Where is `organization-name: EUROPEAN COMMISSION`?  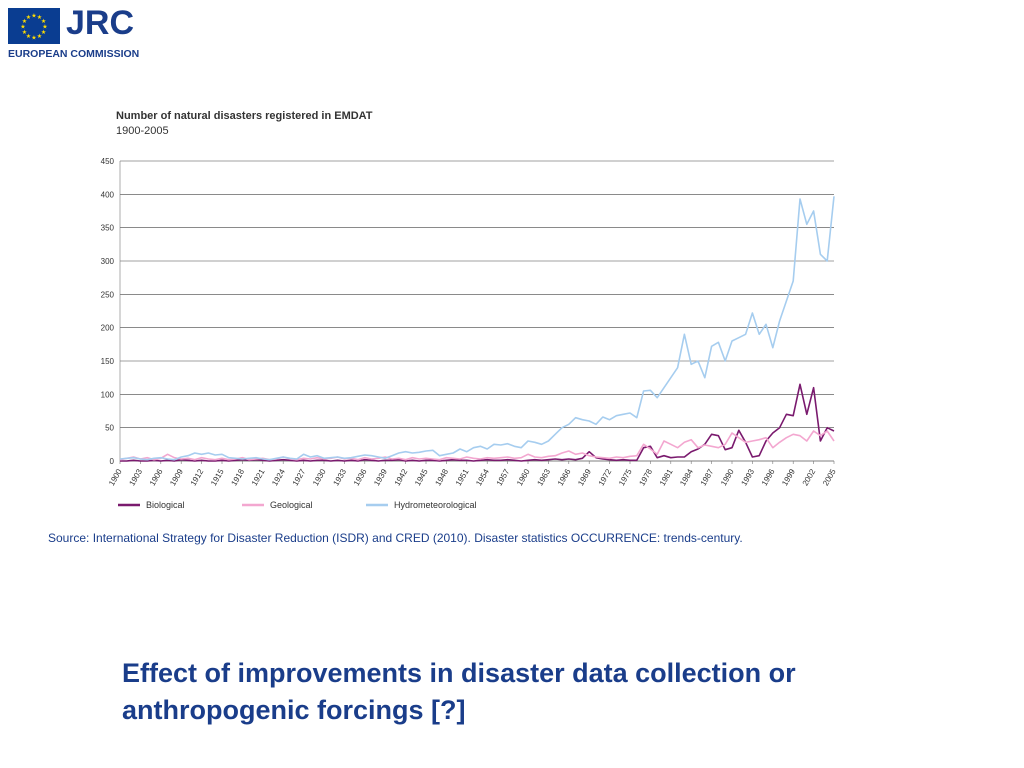 organization-name: EUROPEAN COMMISSION is located at coordinates (74, 54).